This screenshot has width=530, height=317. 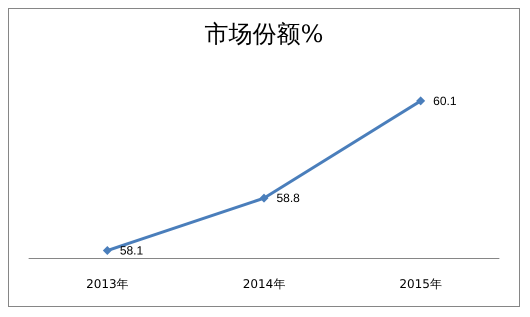 I want to click on x-tick-label: 2013年, so click(x=107, y=284).